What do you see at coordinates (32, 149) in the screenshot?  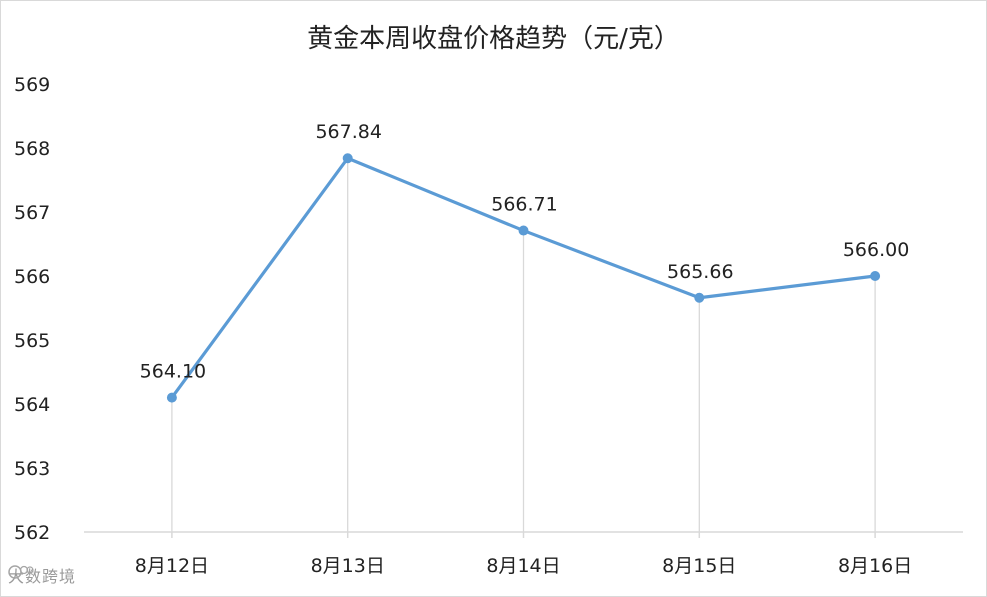 I see `y-tick-label: 568` at bounding box center [32, 149].